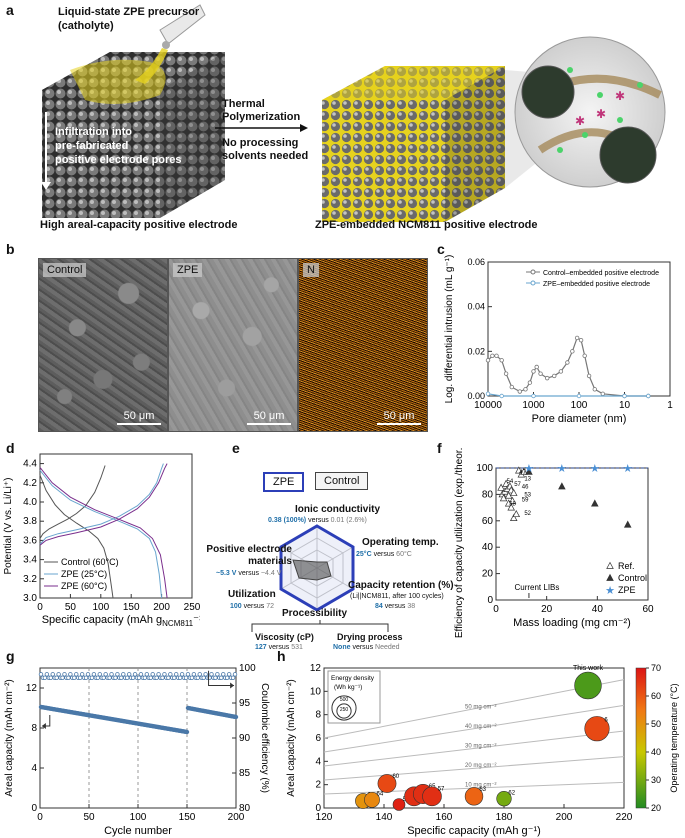 Image resolution: width=685 pixels, height=838 pixels. What do you see at coordinates (221, 678) in the screenshot?
I see `right-axis-arrow` at bounding box center [221, 678].